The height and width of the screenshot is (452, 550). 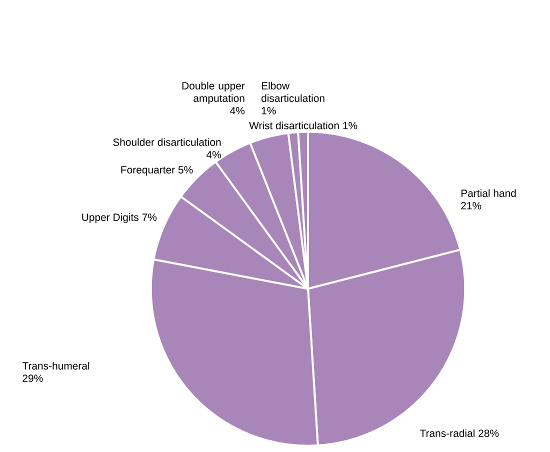 What do you see at coordinates (56, 366) in the screenshot?
I see `slice-label: Trans-humeral` at bounding box center [56, 366].